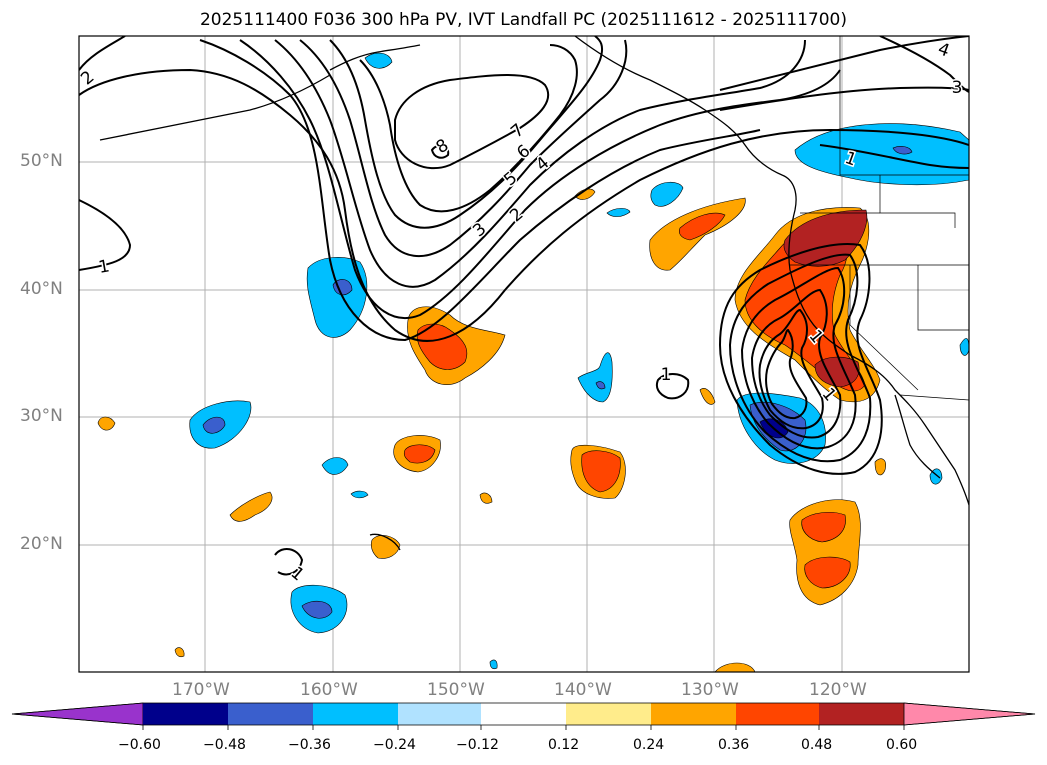  What do you see at coordinates (102, 53) in the screenshot?
I see `pv-contour-2-nw` at bounding box center [102, 53].